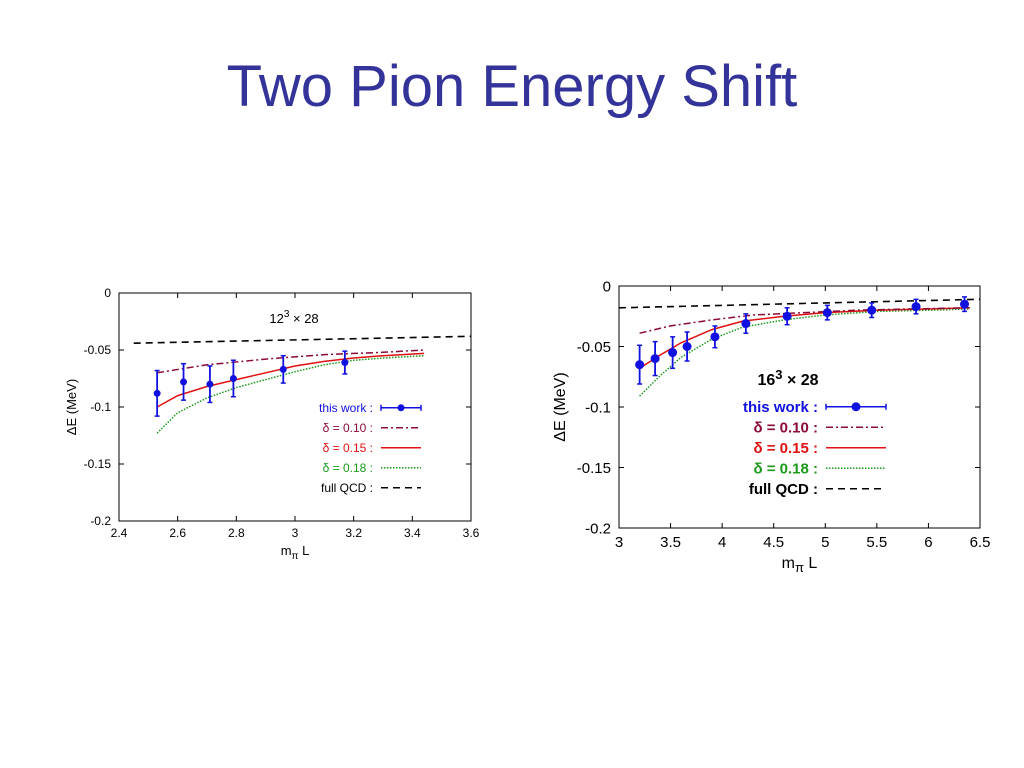  Describe the element at coordinates (670, 542) in the screenshot. I see `x-tick-label: 3.5` at that location.